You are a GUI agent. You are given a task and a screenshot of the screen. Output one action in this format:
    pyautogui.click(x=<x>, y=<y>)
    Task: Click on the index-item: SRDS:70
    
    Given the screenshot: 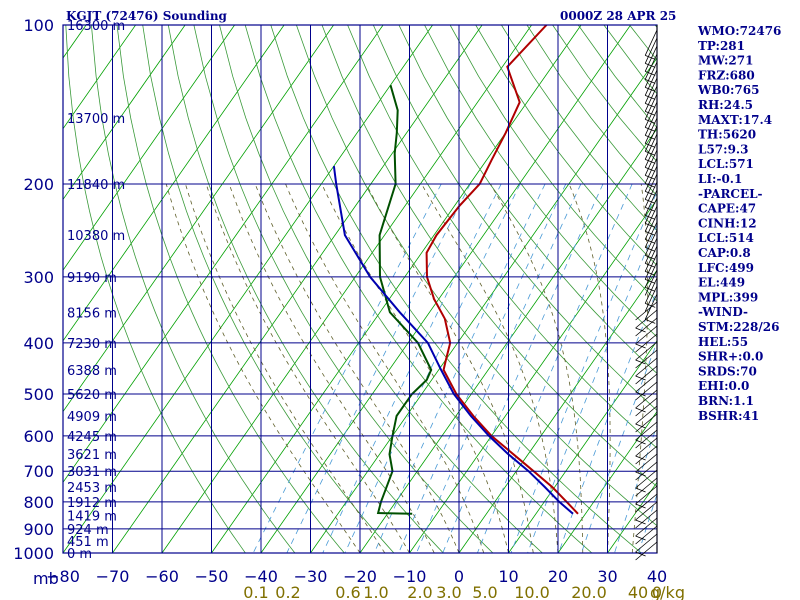 What is the action you would take?
    pyautogui.click(x=727, y=371)
    